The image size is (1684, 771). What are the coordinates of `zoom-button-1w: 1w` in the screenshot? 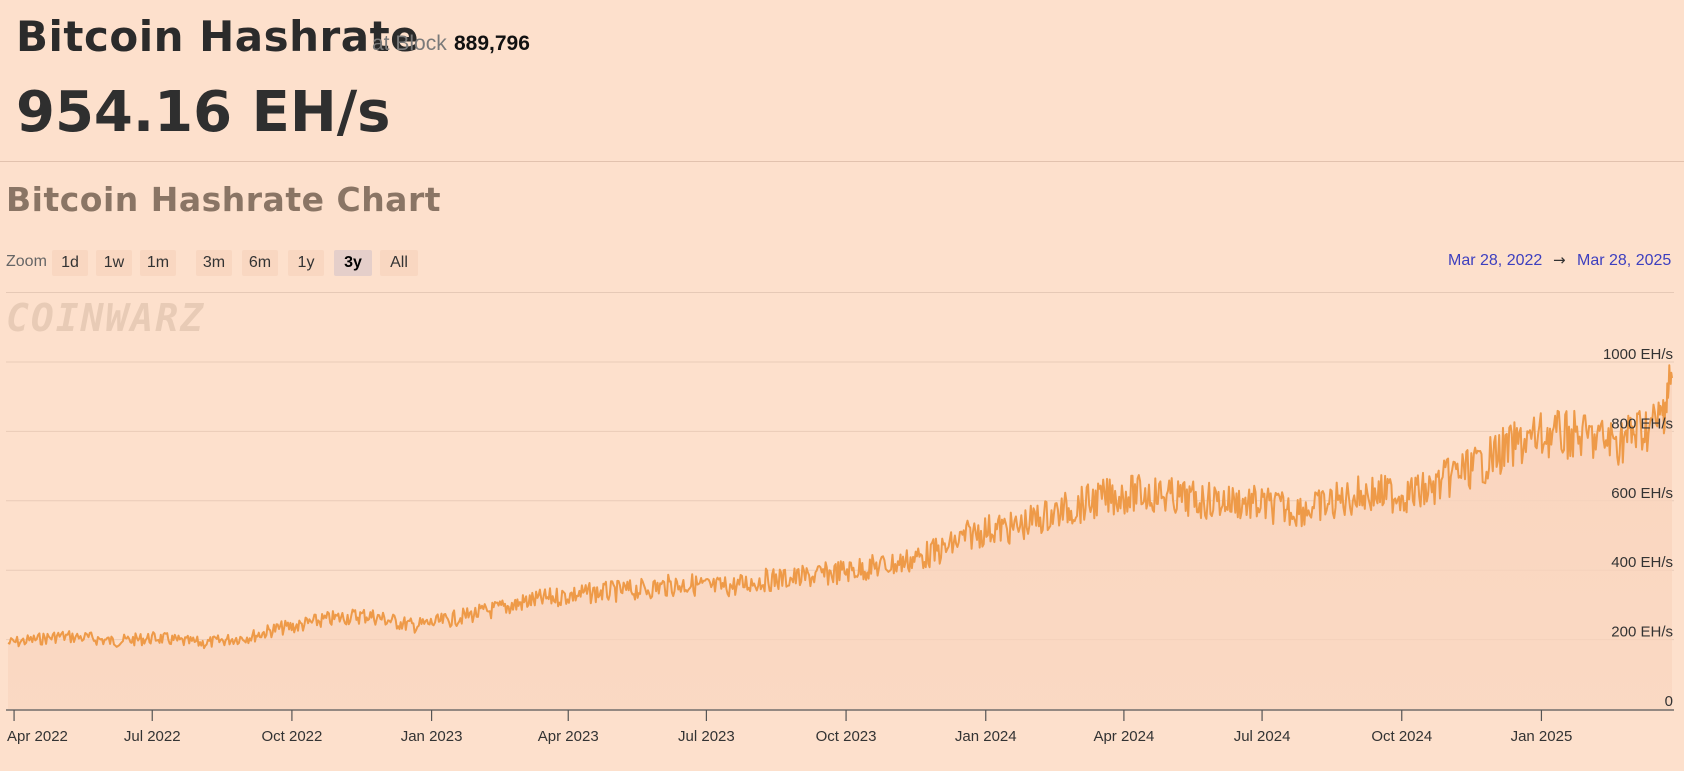 It's located at (114, 263).